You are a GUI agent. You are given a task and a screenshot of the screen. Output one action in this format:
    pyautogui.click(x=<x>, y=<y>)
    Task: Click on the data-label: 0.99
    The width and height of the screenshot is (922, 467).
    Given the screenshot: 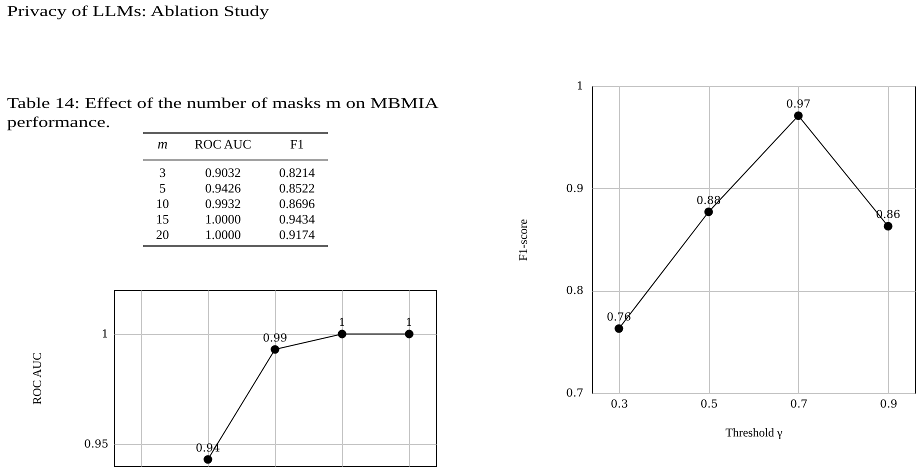 What is the action you would take?
    pyautogui.click(x=275, y=337)
    